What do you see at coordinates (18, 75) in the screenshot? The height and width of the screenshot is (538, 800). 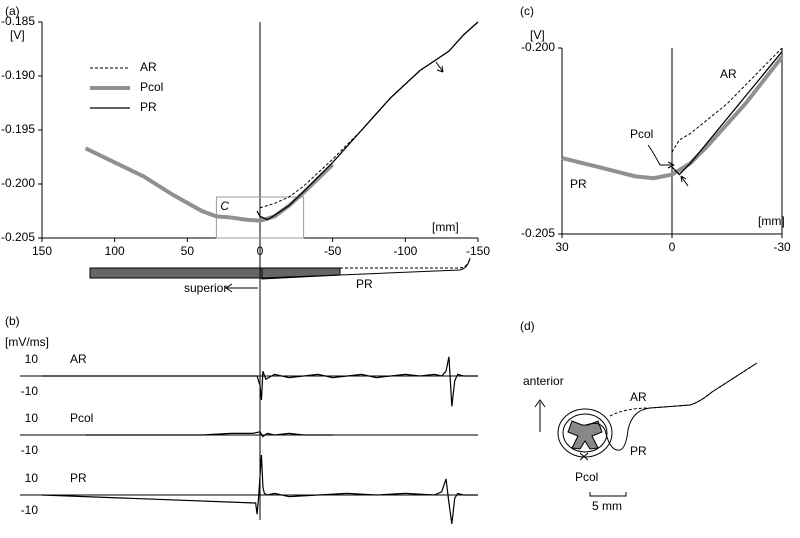 I see `y-tick-label: -0.190` at bounding box center [18, 75].